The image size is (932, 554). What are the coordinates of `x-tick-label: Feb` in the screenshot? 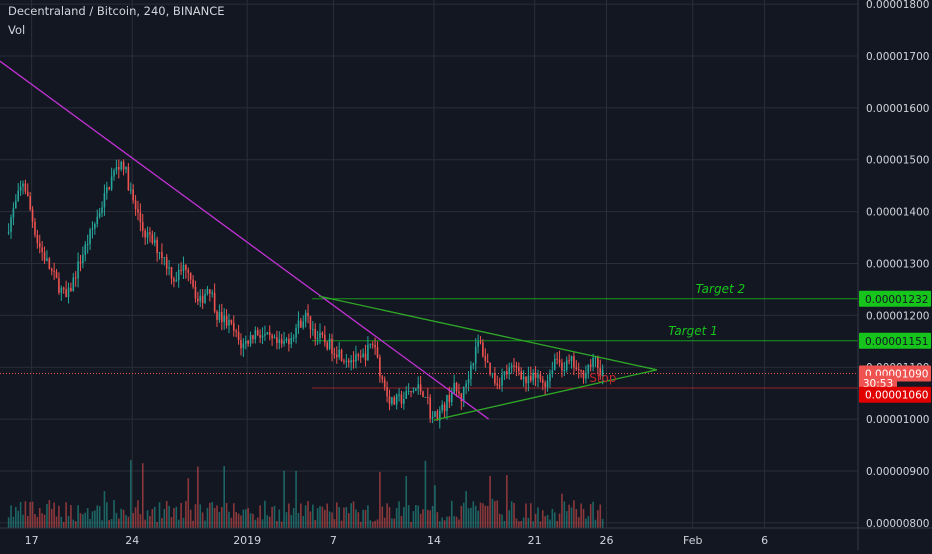 It's located at (692, 540).